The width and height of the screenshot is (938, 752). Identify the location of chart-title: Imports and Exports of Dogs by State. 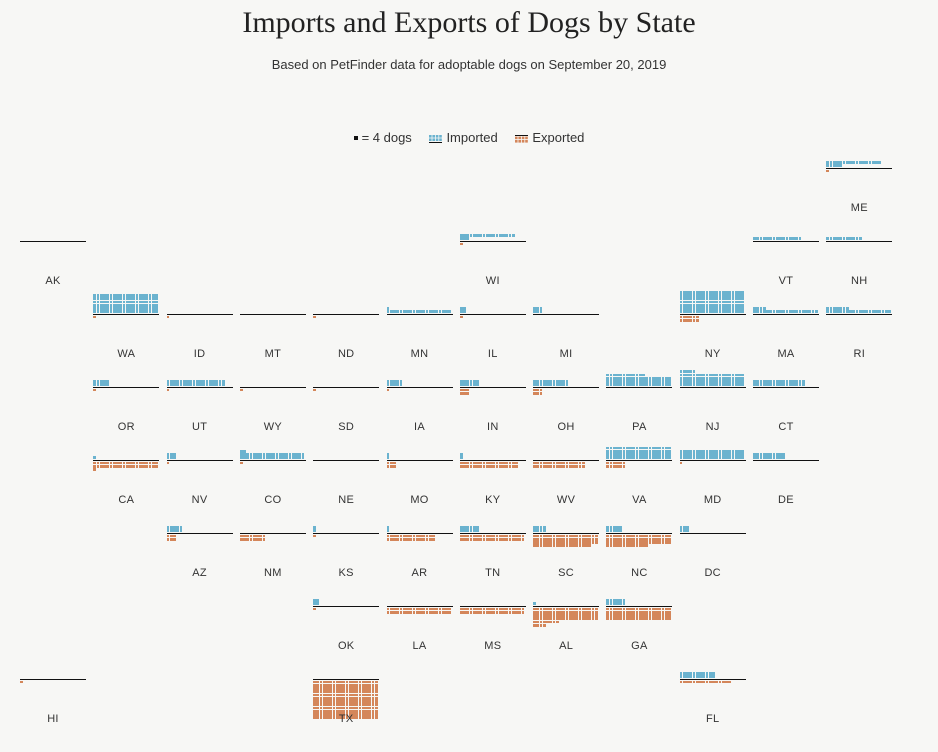
(469, 22).